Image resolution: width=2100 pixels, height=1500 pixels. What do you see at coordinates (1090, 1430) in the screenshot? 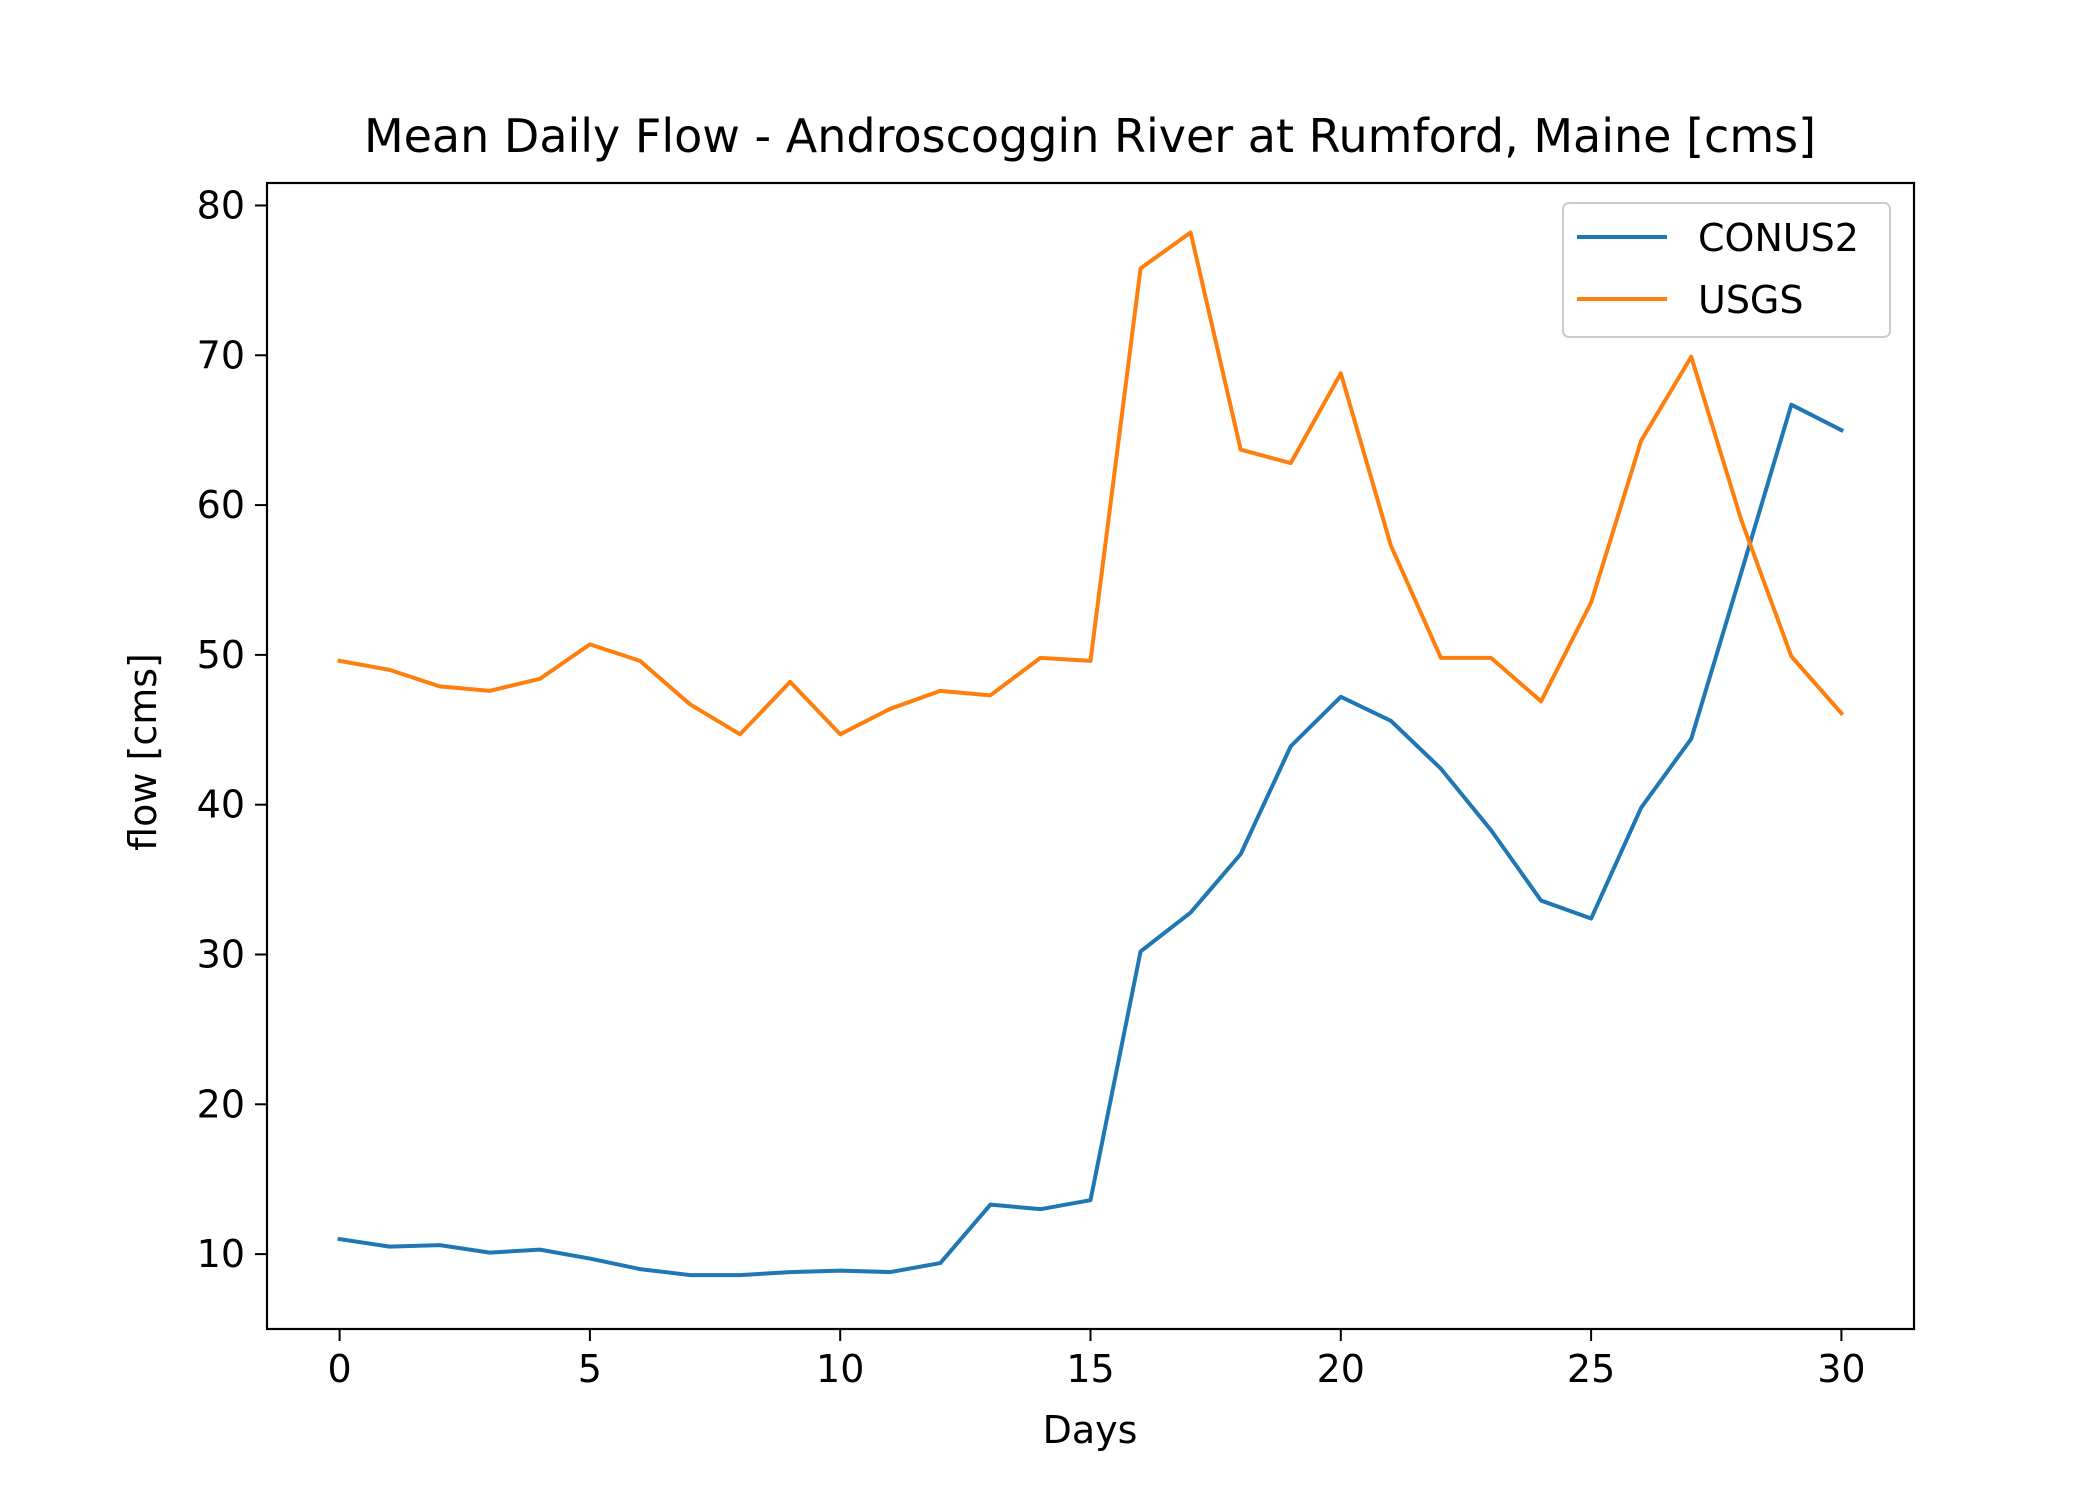
I see `x-axis-label: Days` at bounding box center [1090, 1430].